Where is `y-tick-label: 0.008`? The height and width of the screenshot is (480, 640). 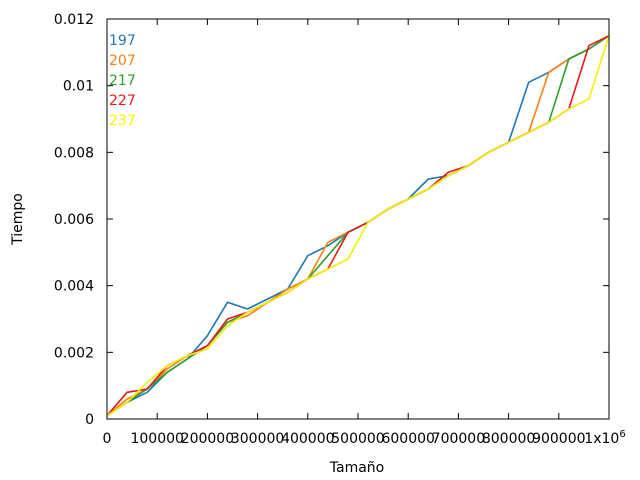
y-tick-label: 0.008 is located at coordinates (74, 153).